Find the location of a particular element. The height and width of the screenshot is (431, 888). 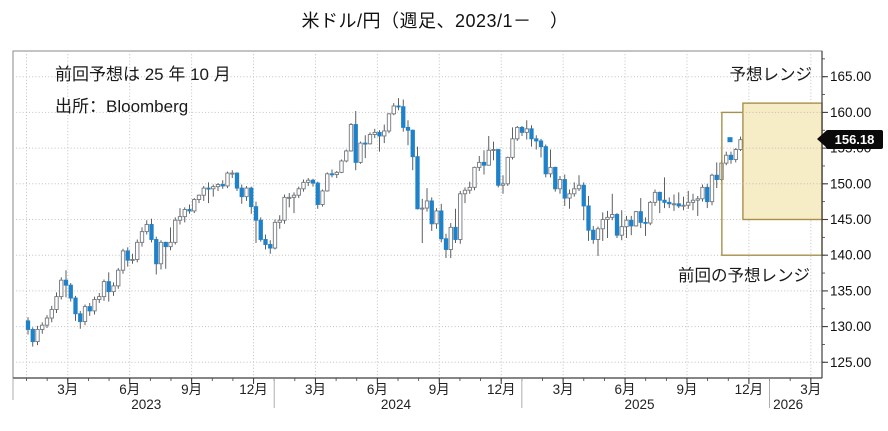

gridlines-over-box is located at coordinates (782, 148).